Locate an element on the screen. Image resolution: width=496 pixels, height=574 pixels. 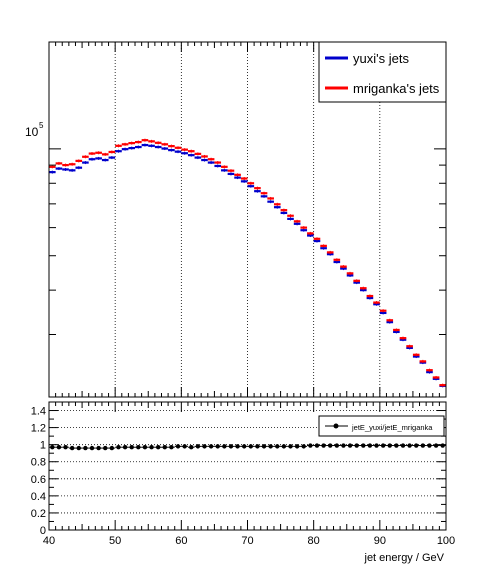
upper-y-tick-base: 10 is located at coordinates (32, 132).